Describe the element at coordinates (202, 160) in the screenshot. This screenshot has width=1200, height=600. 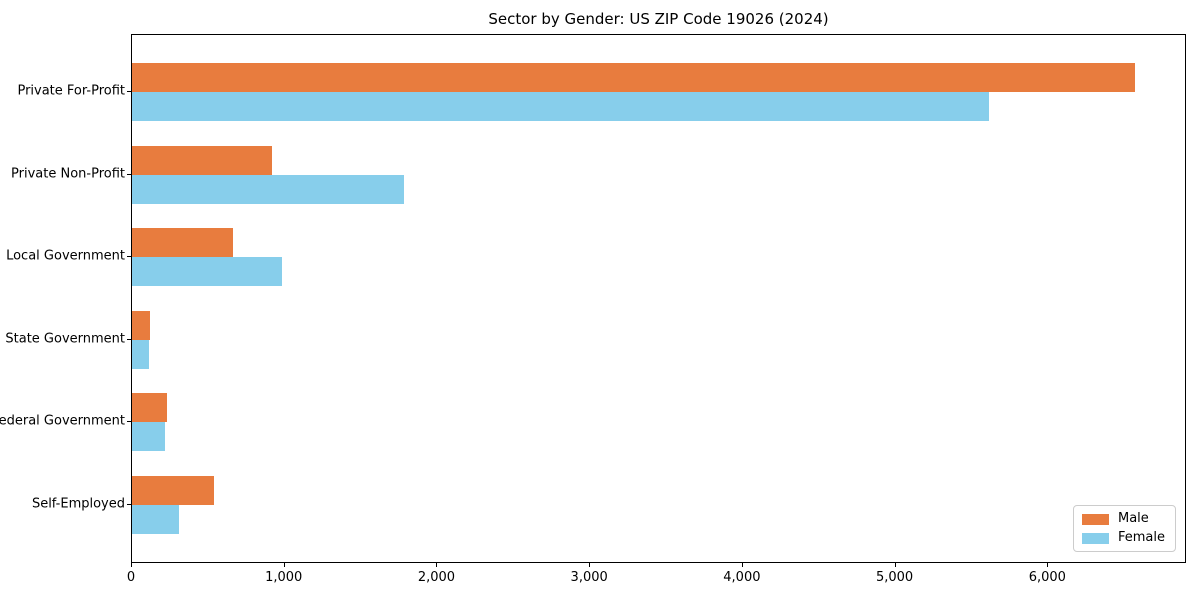
I see `bar-male-private-non-profit` at that location.